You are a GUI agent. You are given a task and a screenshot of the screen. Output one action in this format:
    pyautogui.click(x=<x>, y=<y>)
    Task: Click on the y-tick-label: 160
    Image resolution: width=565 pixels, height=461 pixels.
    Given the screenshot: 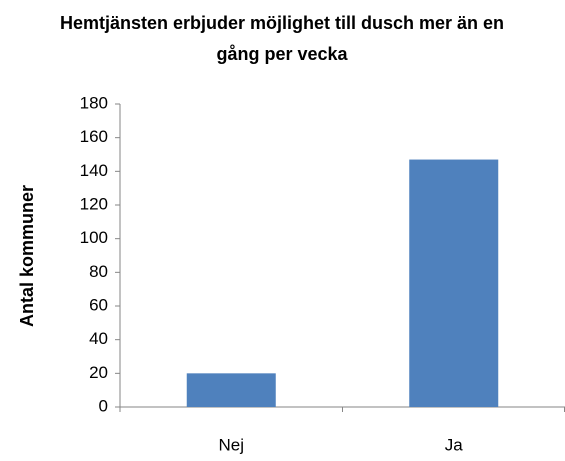 What is the action you would take?
    pyautogui.click(x=94, y=136)
    